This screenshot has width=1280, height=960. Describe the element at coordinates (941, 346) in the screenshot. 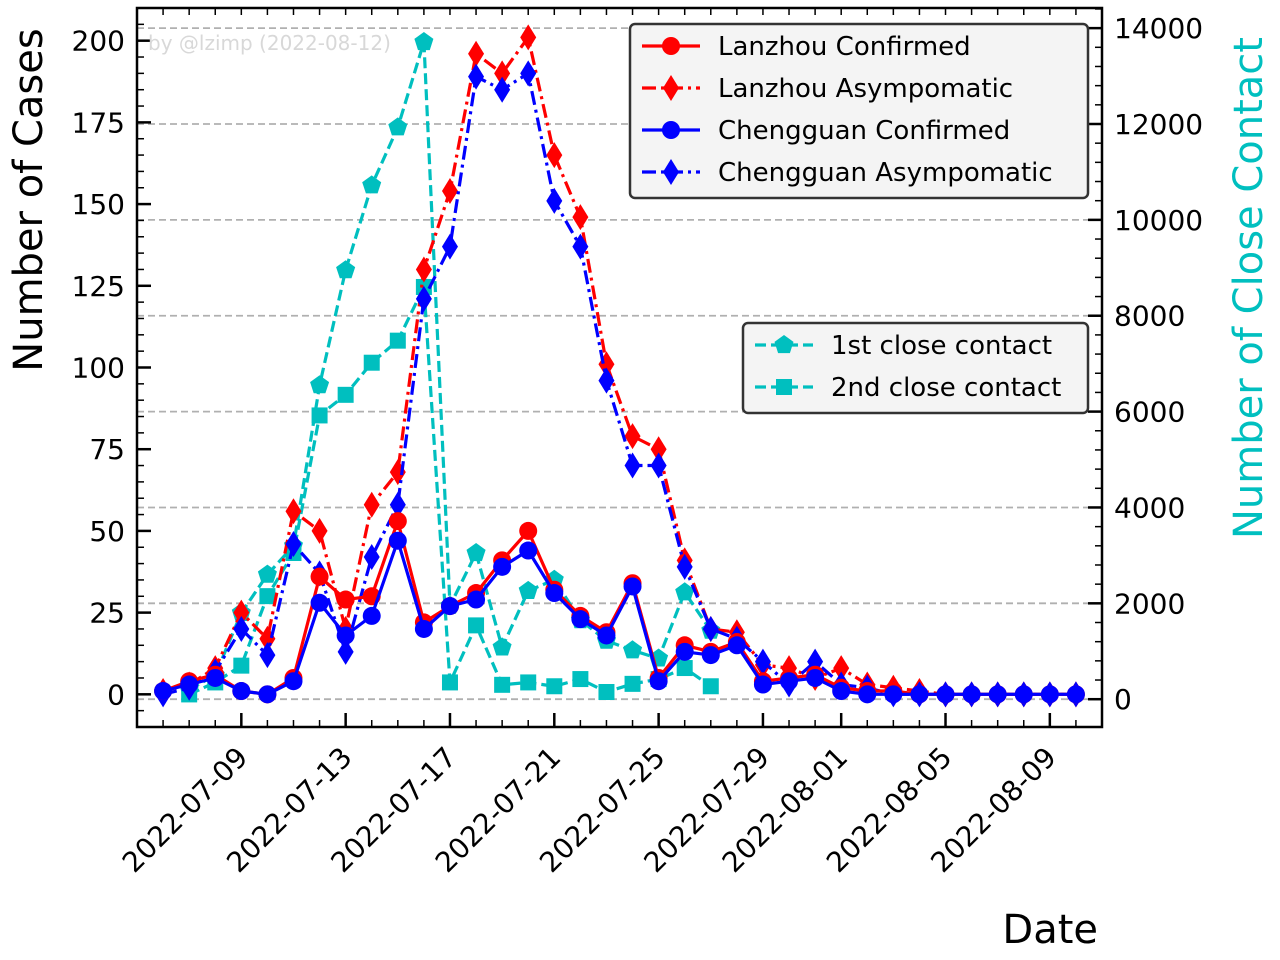

I see `legend-label-1st-close-contact: 1st close contact` at that location.